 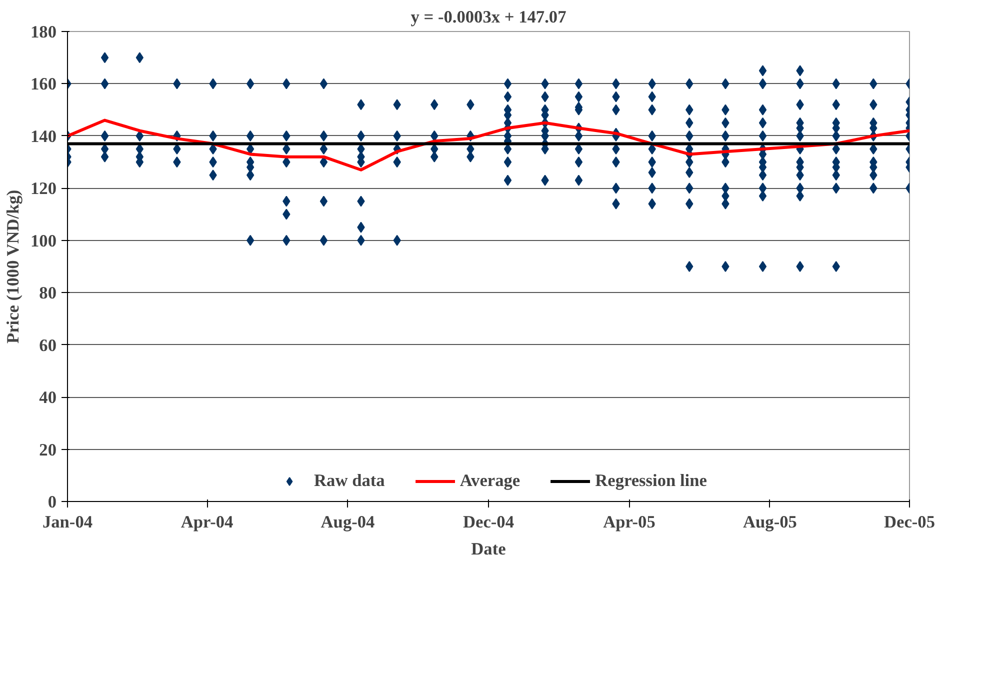 I want to click on legend-label: Average, so click(x=490, y=481).